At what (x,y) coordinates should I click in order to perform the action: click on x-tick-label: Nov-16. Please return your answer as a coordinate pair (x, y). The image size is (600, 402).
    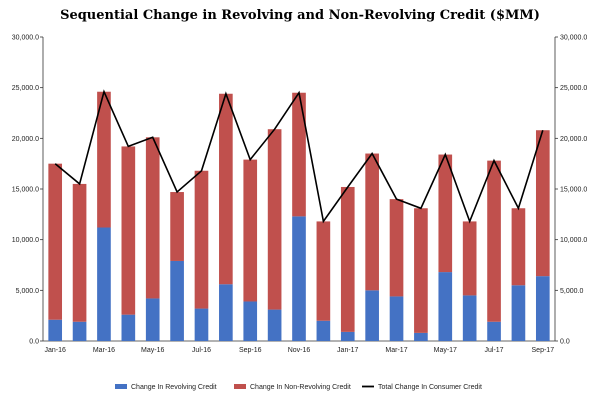
    Looking at the image, I should click on (299, 350).